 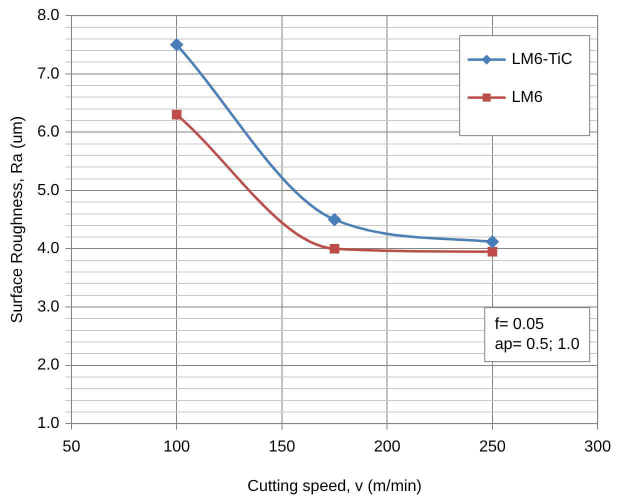 What do you see at coordinates (492, 447) in the screenshot?
I see `x-tick-label: 250` at bounding box center [492, 447].